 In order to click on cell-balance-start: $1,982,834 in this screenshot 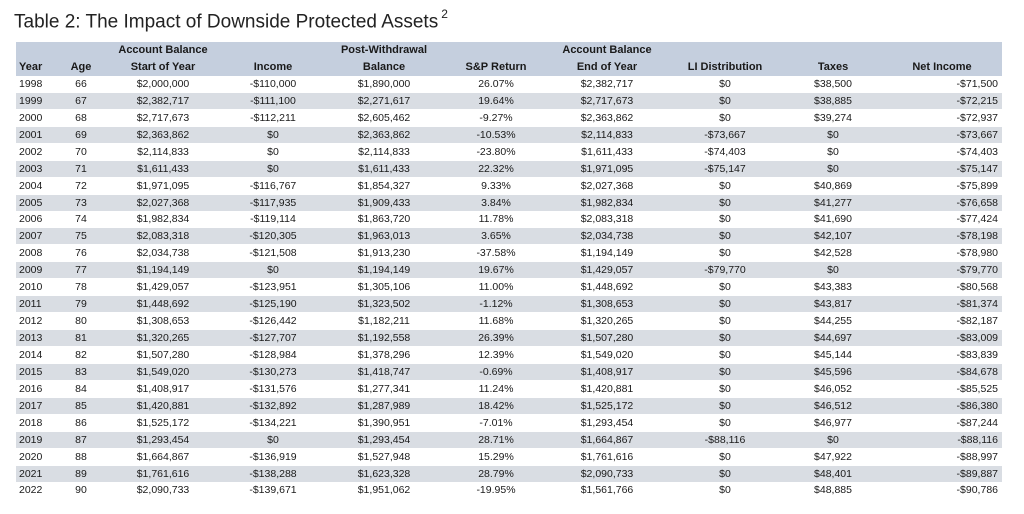, I will do `click(163, 220)`.